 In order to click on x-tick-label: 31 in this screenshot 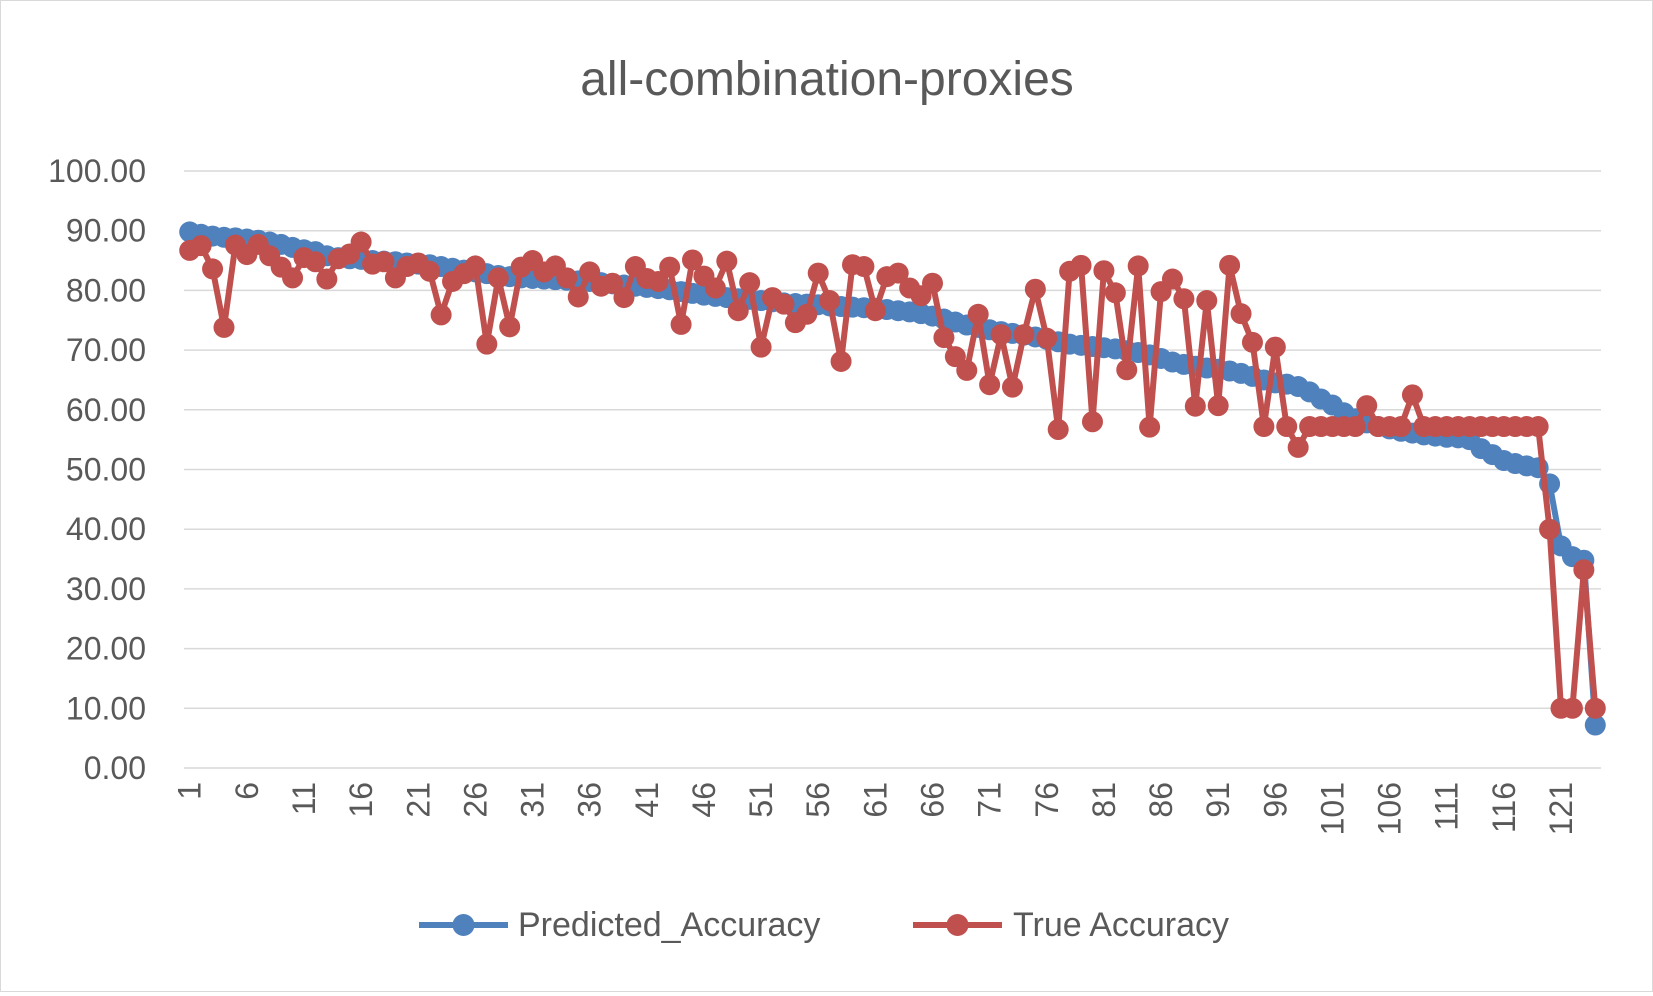, I will do `click(533, 800)`.